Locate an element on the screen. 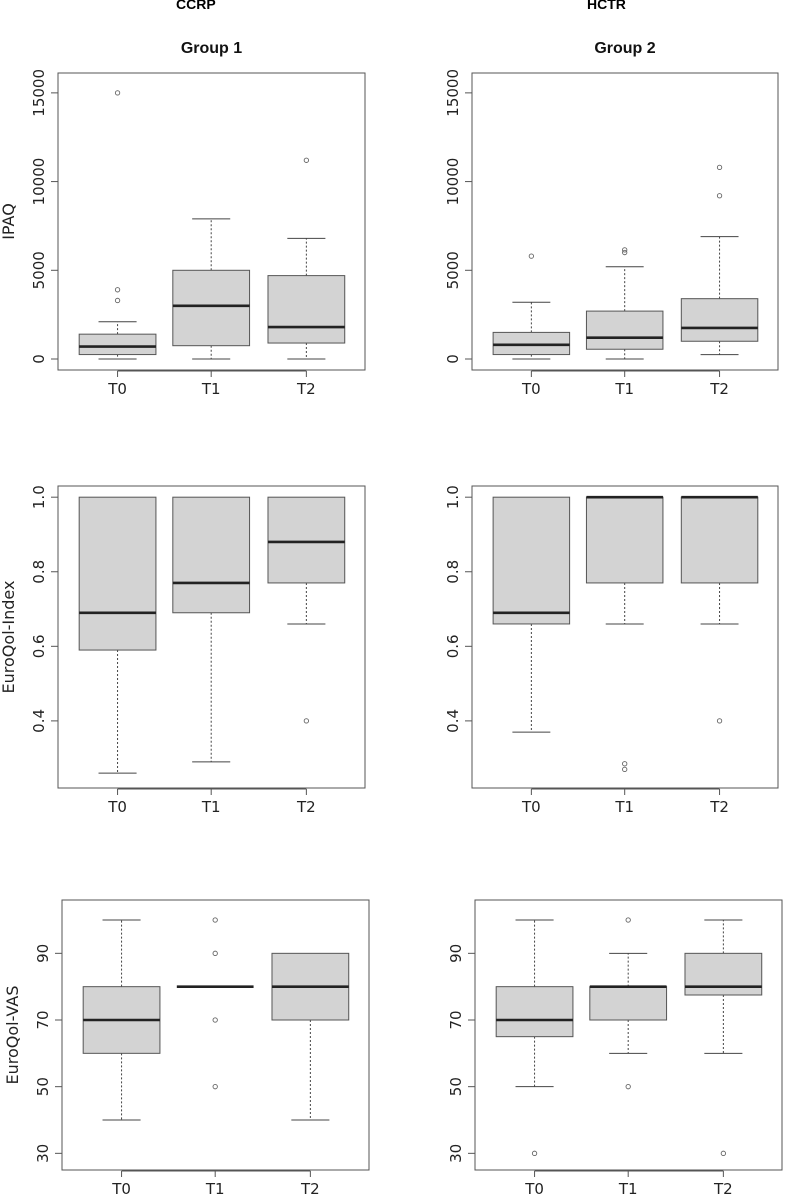  panel-2: Group 2 0 5000 10000 15000 T0 T1 T2 is located at coordinates (611, 219).